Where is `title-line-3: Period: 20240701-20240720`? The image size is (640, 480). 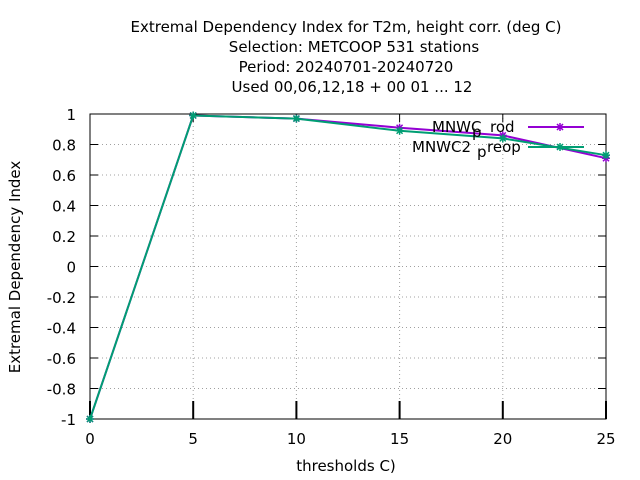
title-line-3: Period: 20240701-20240720 is located at coordinates (346, 67).